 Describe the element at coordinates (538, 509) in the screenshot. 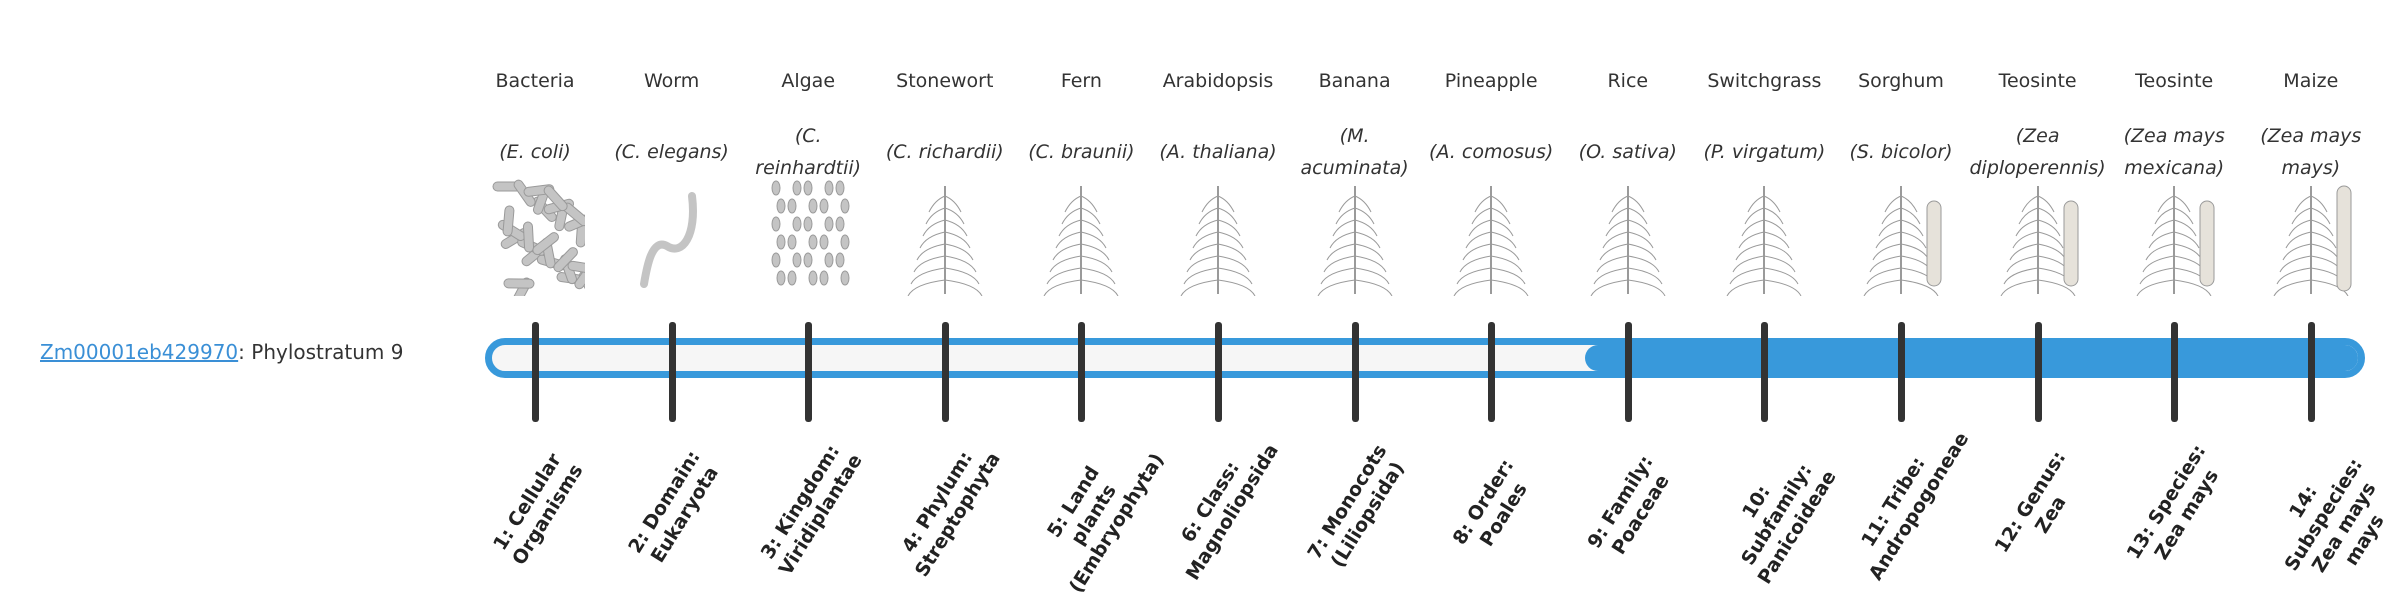

I see `stratum-label: 1: Cellular Organisms` at that location.